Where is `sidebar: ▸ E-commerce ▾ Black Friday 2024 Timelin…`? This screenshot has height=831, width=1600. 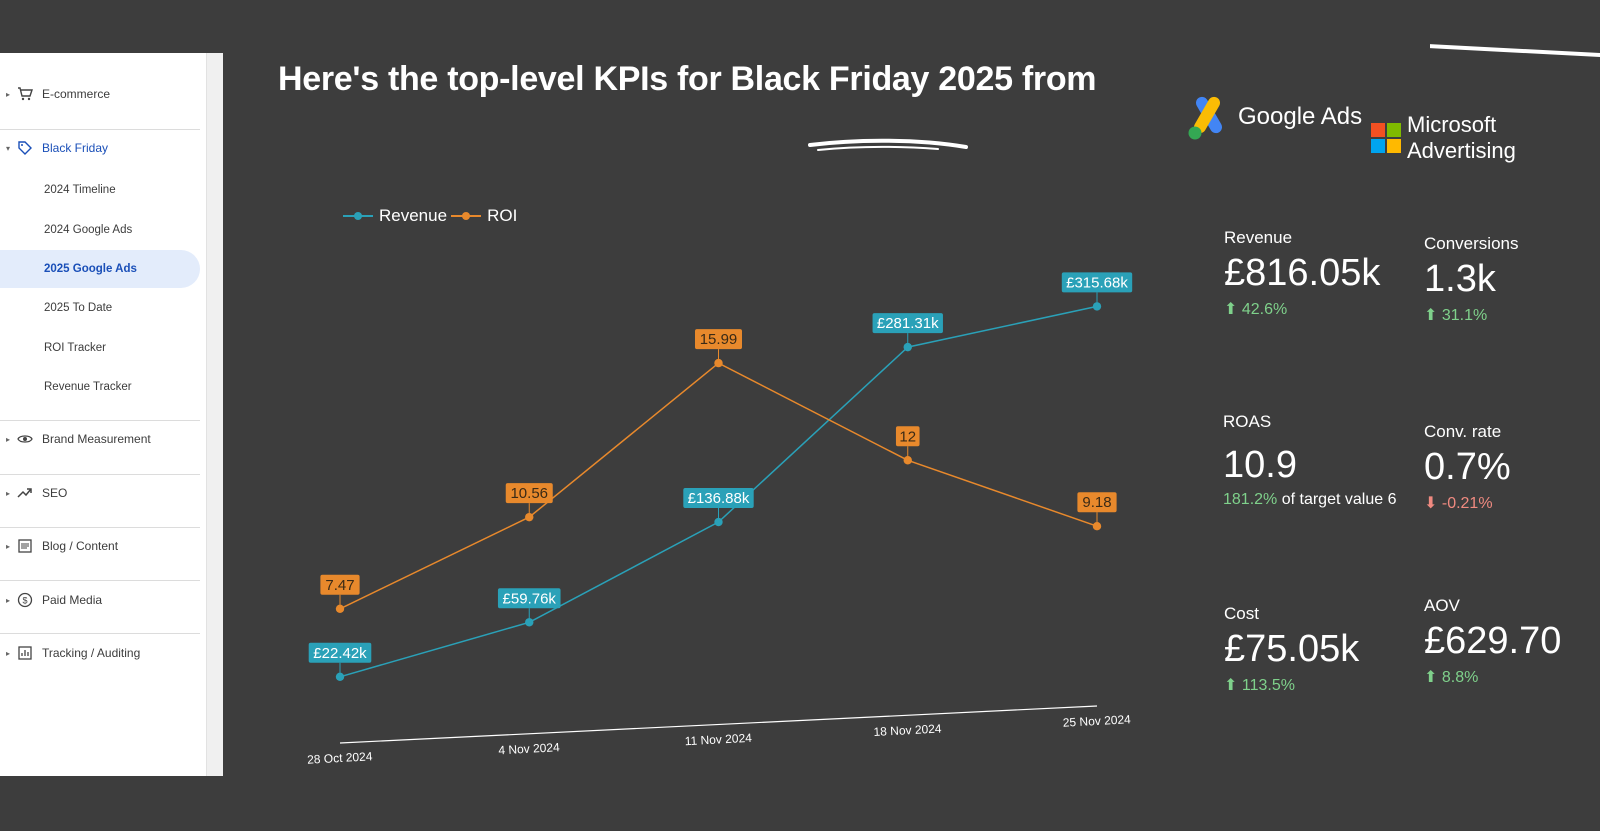
sidebar: ▸ E-commerce ▾ Black Friday 2024 Timelin… is located at coordinates (111, 414).